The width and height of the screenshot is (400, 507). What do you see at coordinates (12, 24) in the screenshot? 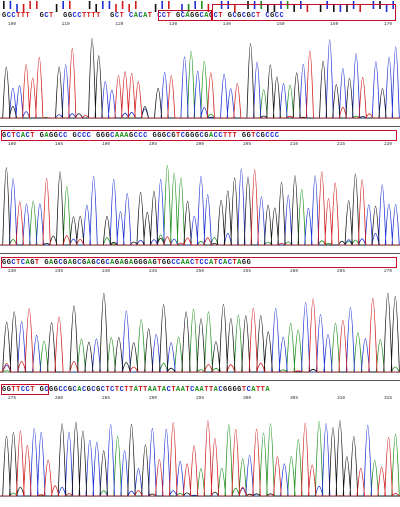
I see `position-label: 100` at bounding box center [12, 24].